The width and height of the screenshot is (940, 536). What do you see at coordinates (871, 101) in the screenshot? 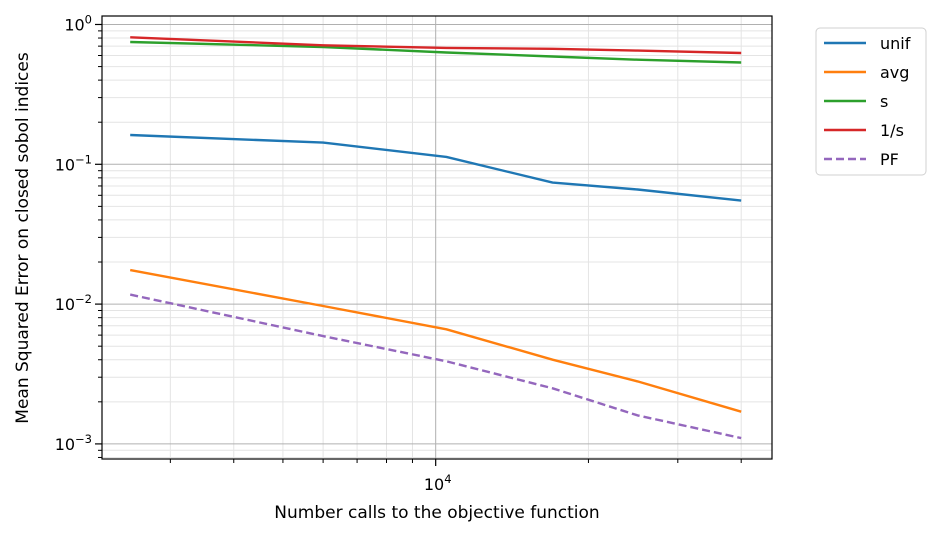
I see `legend: unif avg s 1/s PF` at bounding box center [871, 101].